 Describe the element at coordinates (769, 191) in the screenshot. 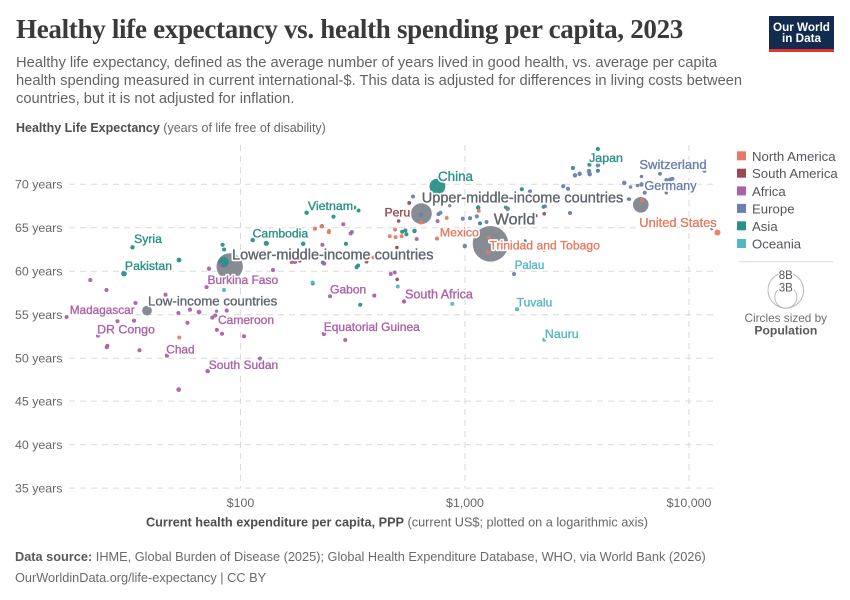

I see `svg-text: Africa` at that location.